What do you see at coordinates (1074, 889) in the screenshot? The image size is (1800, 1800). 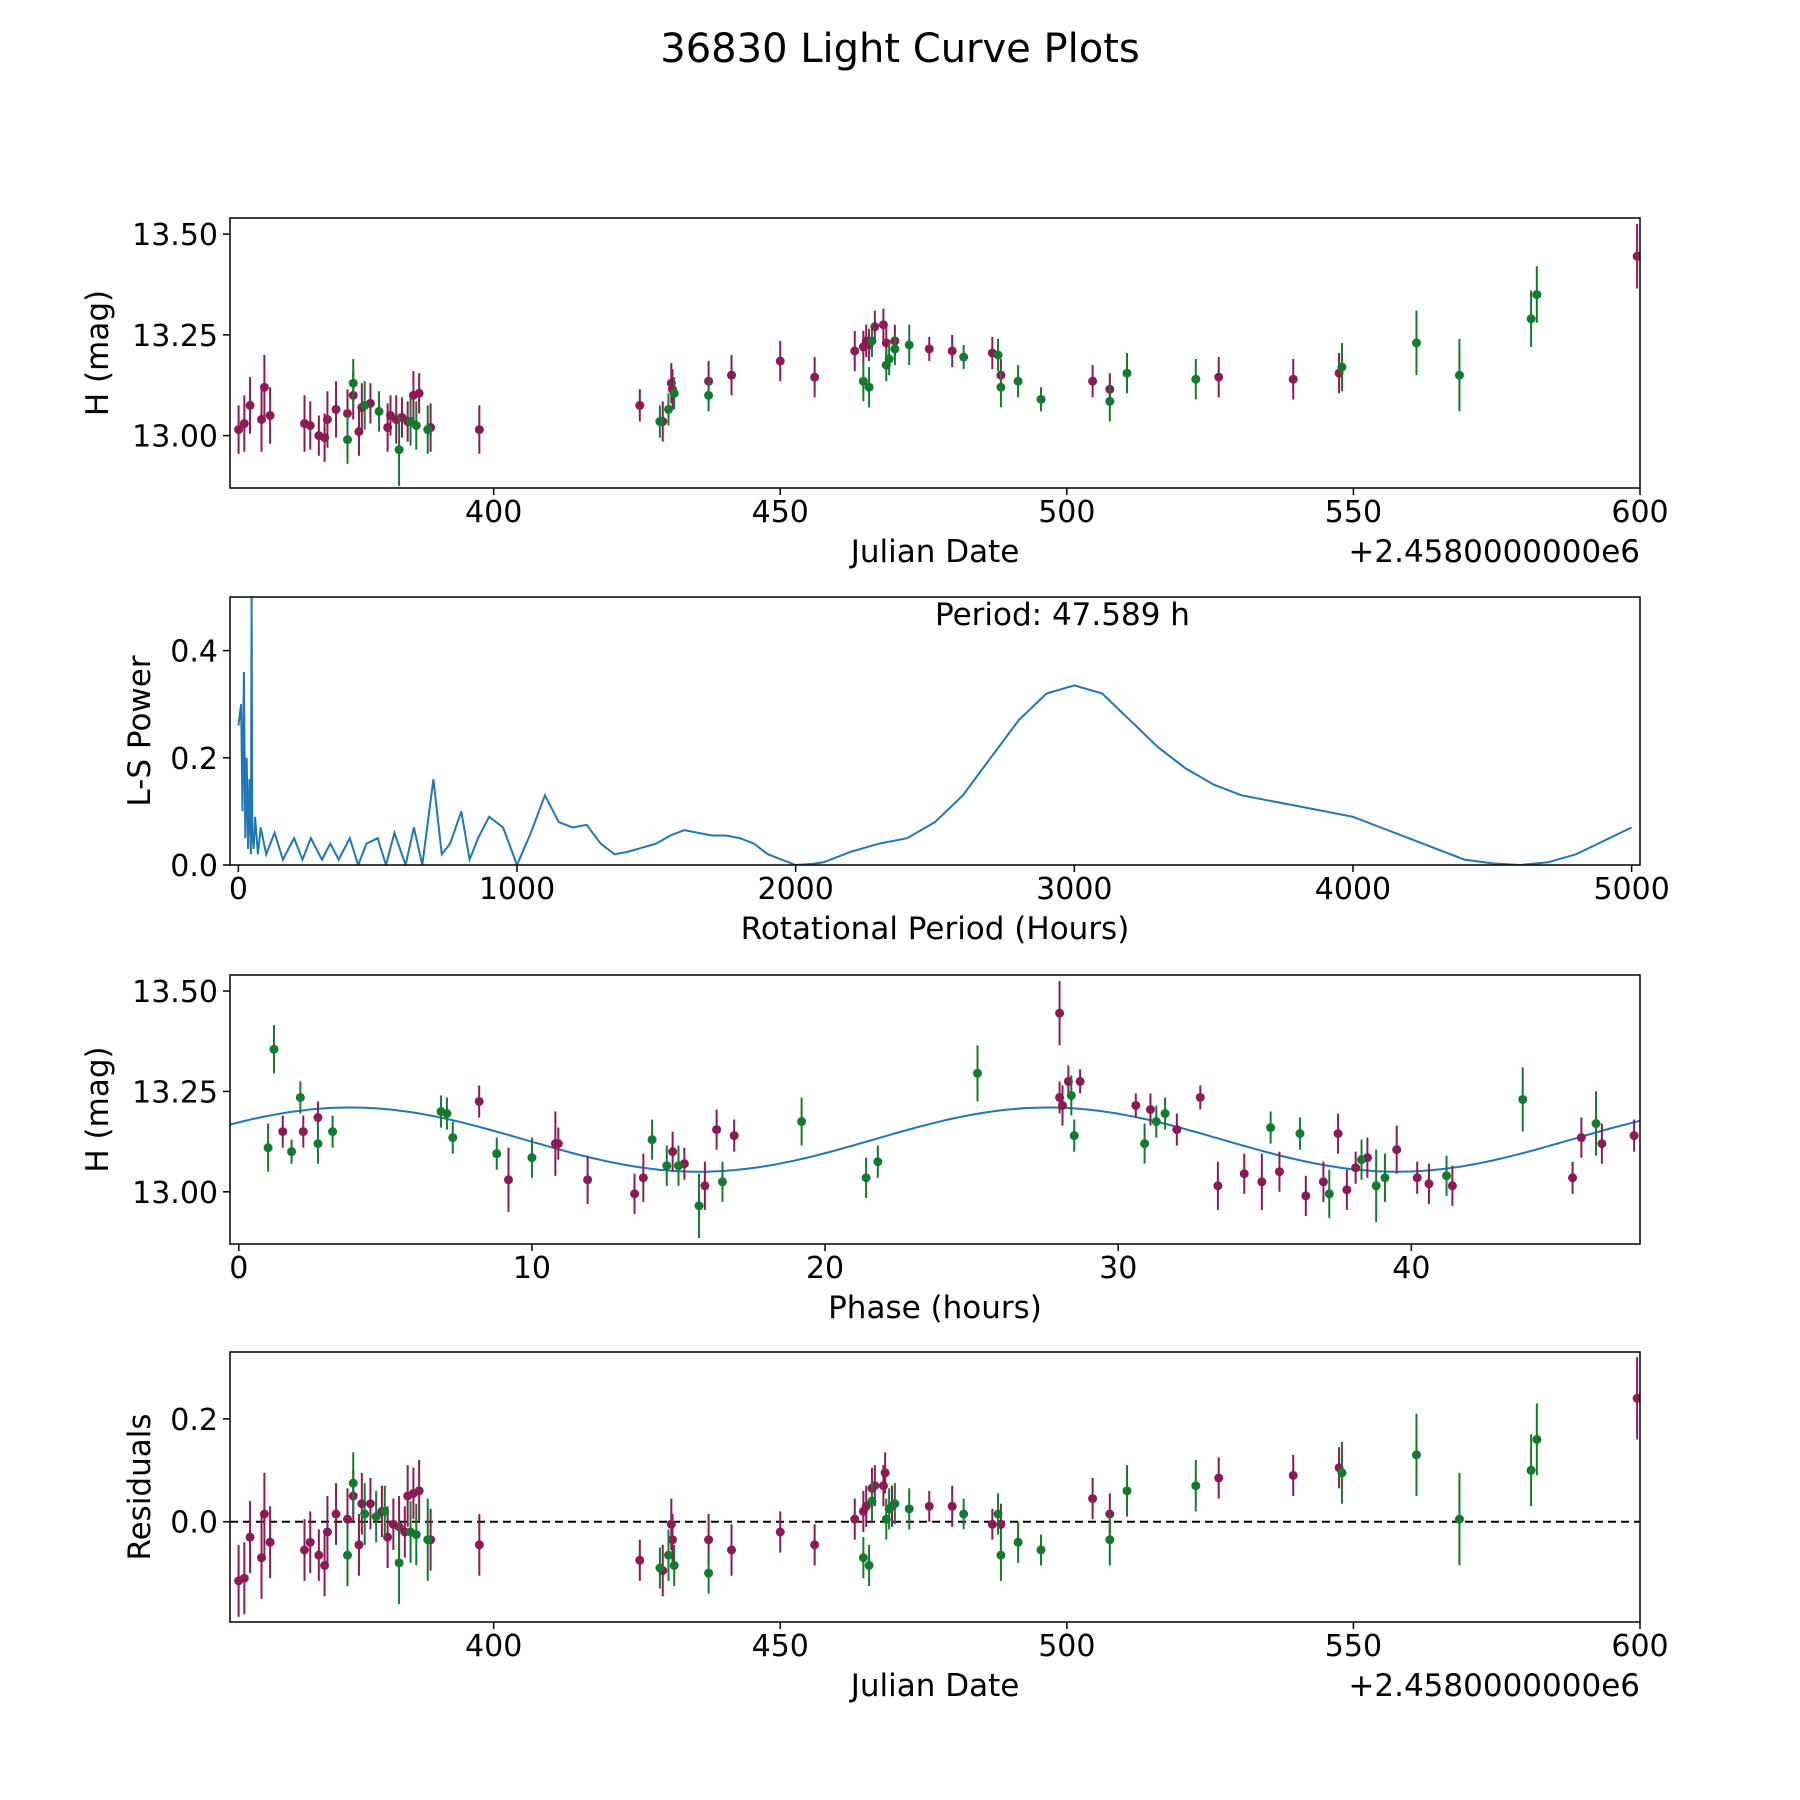 I see `x-tick-label: 3000` at bounding box center [1074, 889].